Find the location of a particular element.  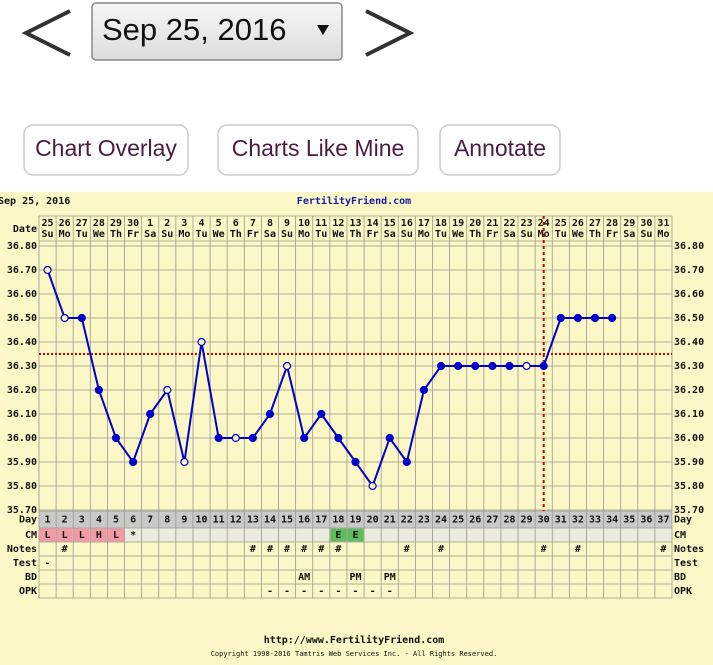

weekday-label: Tu is located at coordinates (321, 234).